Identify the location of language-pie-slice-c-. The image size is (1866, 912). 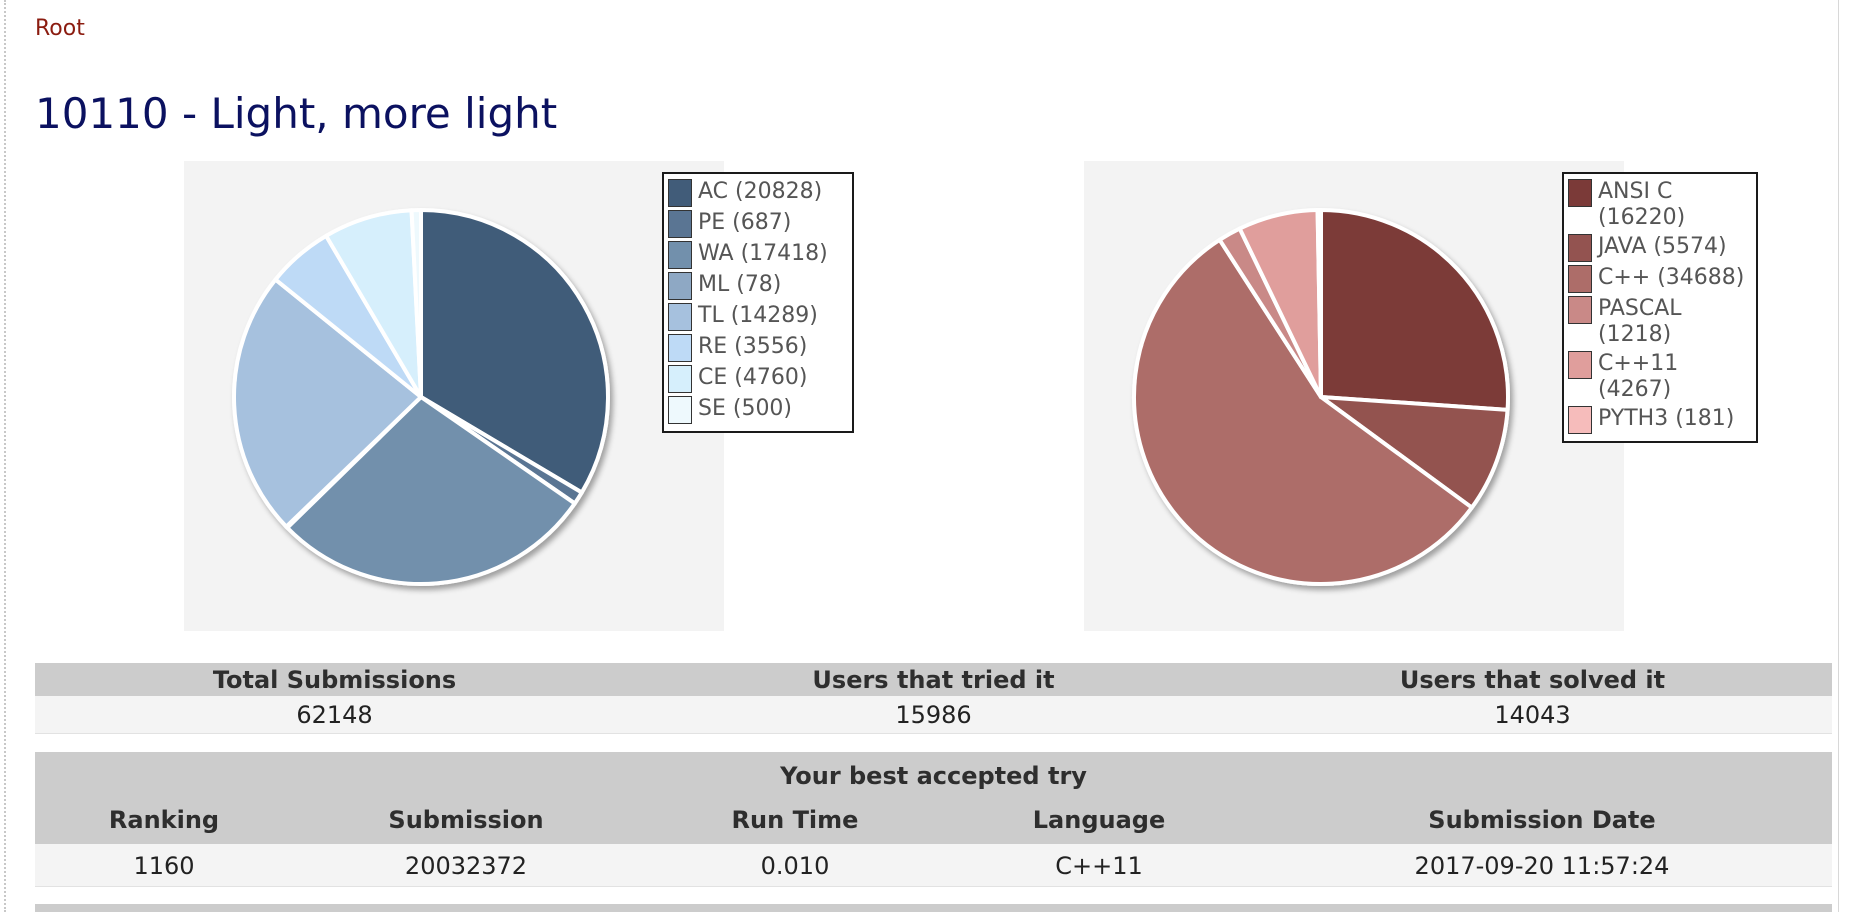
(1303, 411).